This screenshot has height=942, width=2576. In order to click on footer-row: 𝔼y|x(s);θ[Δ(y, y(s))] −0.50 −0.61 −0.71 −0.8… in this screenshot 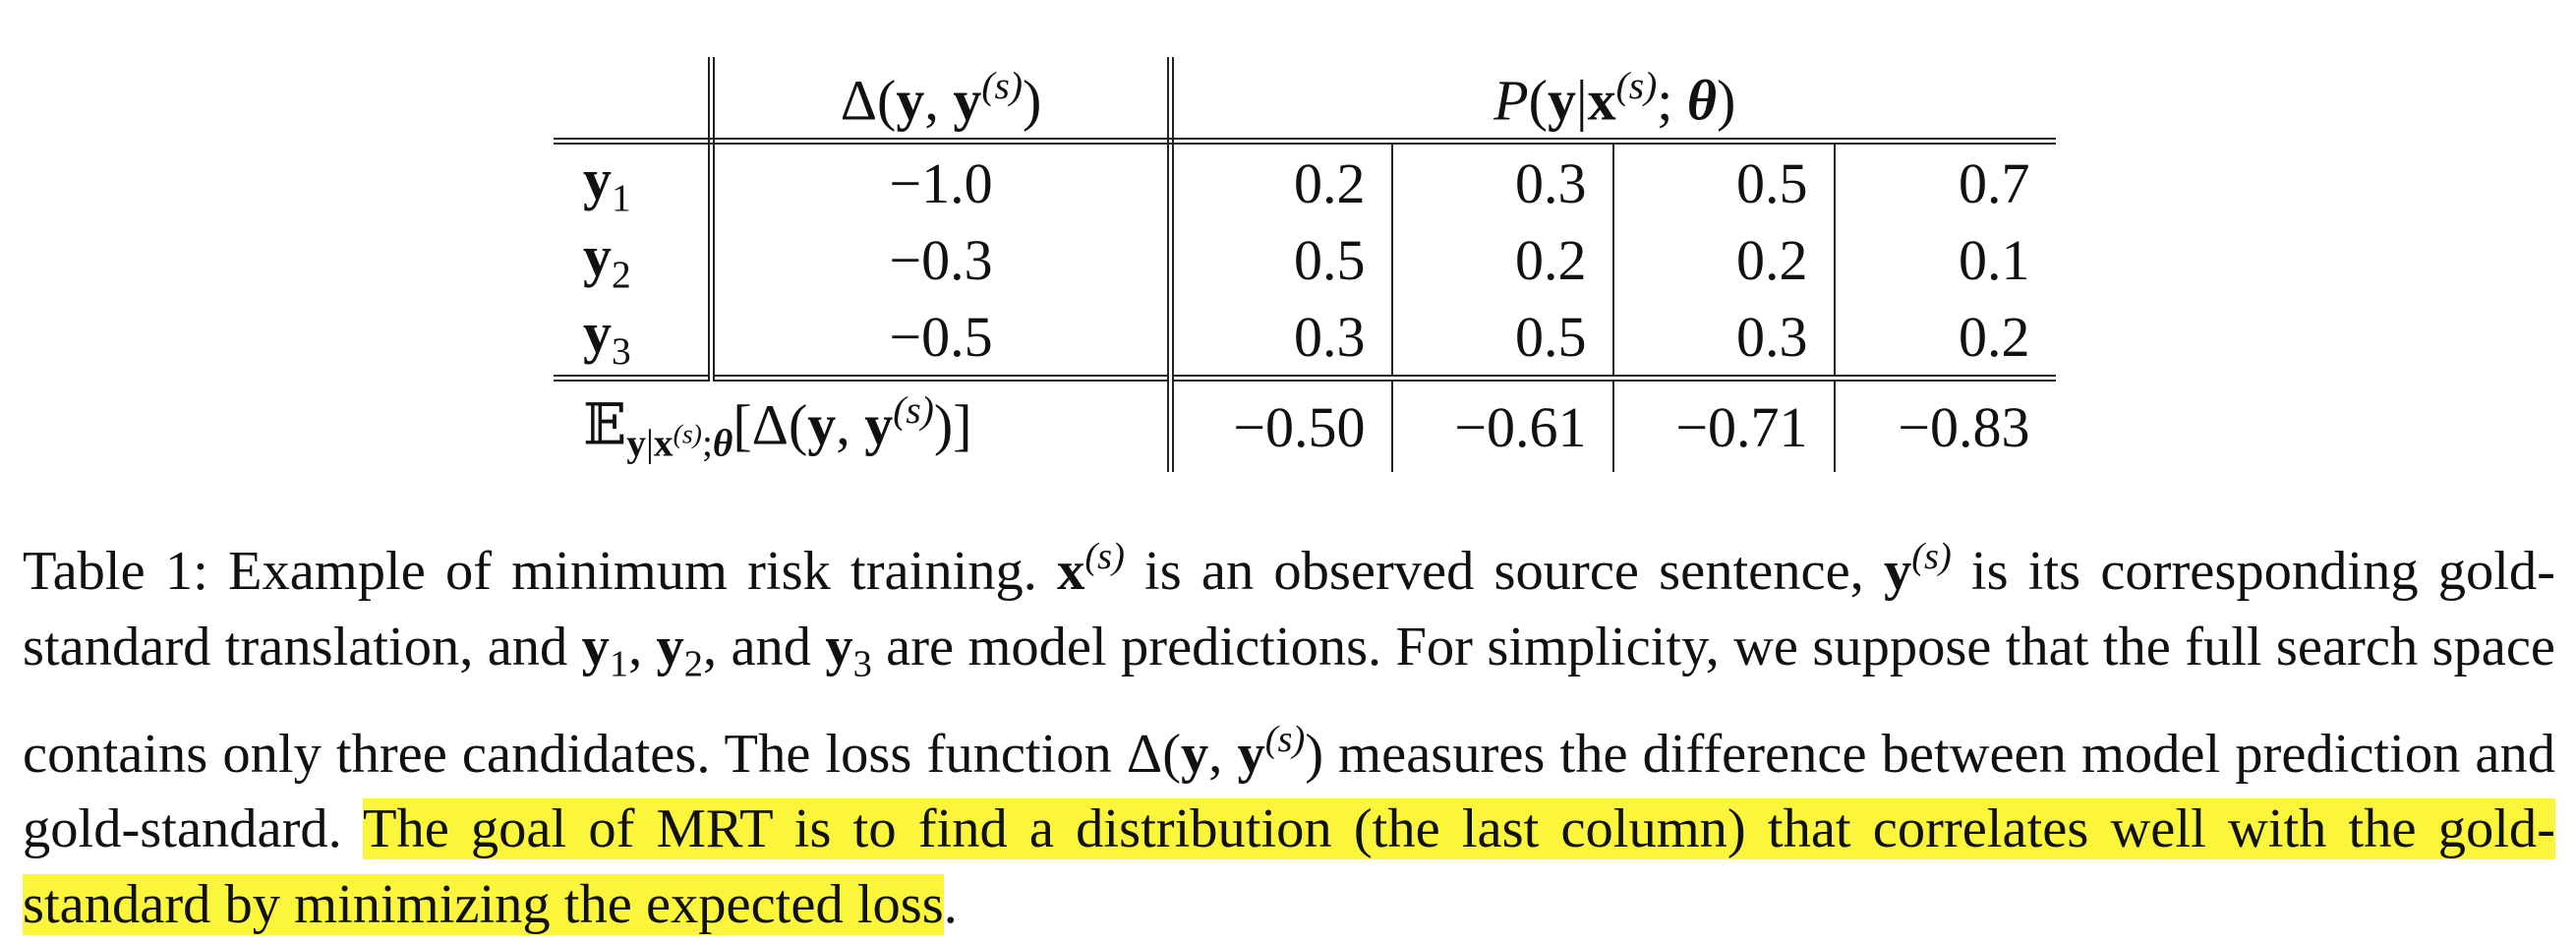, I will do `click(1305, 423)`.